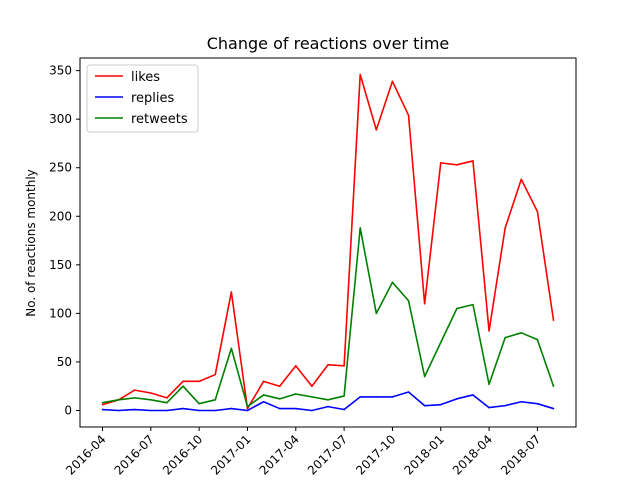 The height and width of the screenshot is (480, 640). I want to click on y-tick-label: 150, so click(60, 265).